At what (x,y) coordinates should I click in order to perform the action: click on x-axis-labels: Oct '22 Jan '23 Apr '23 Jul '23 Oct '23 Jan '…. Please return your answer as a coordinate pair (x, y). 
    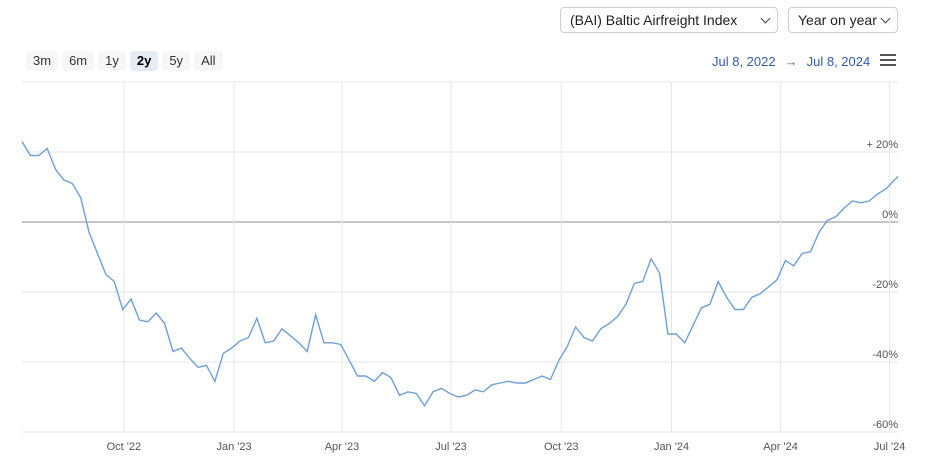
    Looking at the image, I should click on (506, 447).